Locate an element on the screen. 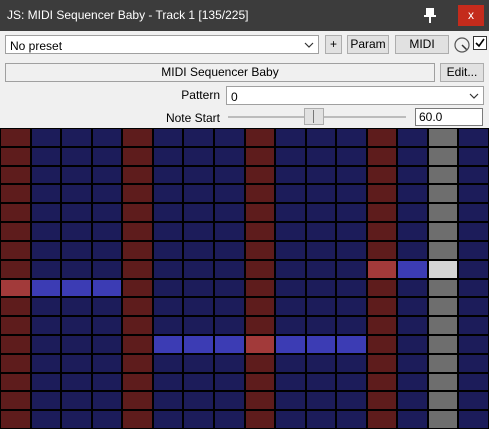 The image size is (489, 429). param-button: Param is located at coordinates (368, 44).